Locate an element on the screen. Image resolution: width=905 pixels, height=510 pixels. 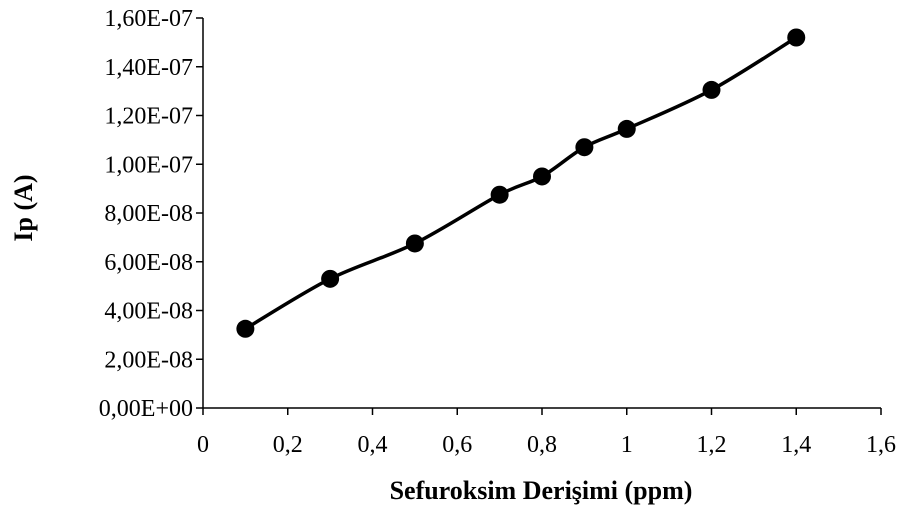
x-tick-label: 0,4 is located at coordinates (373, 445).